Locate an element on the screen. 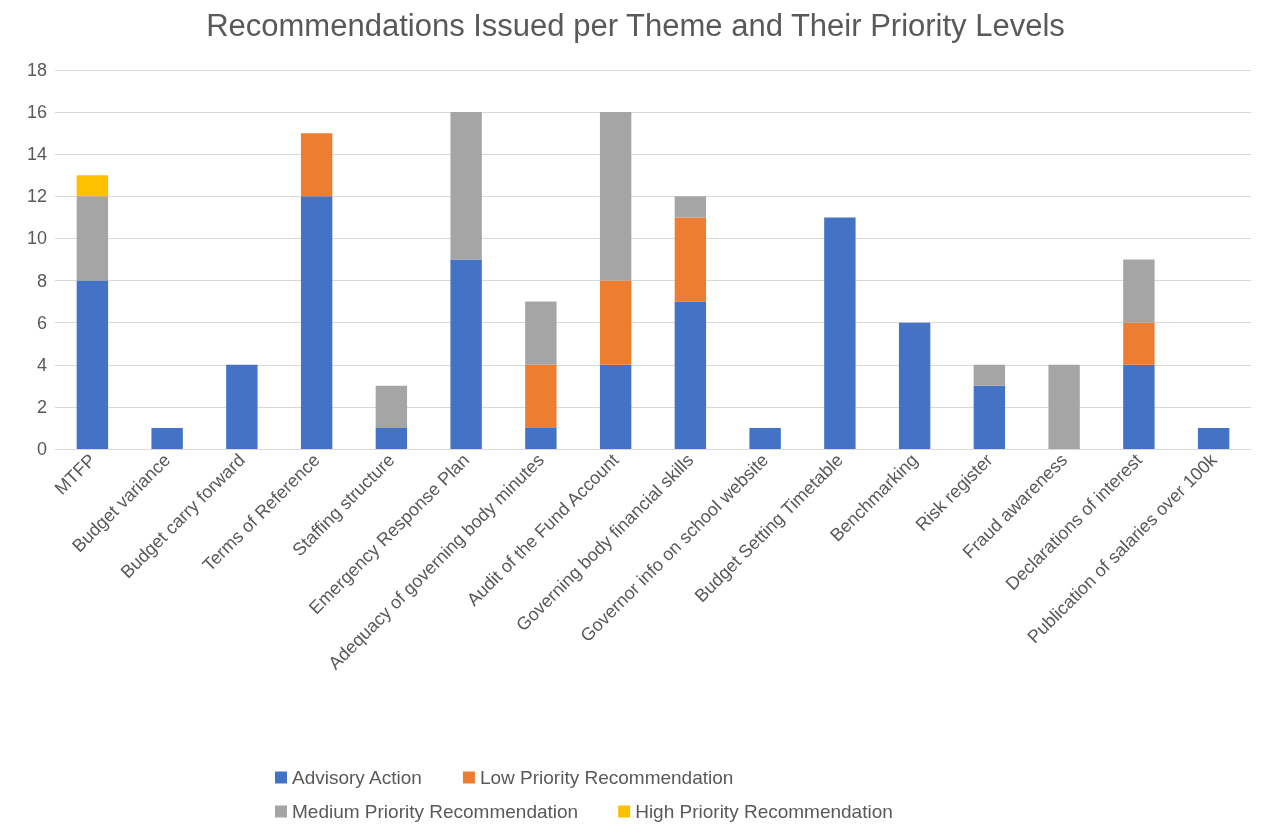 The image size is (1271, 834). legend-label: High Priority Recommendation is located at coordinates (764, 811).